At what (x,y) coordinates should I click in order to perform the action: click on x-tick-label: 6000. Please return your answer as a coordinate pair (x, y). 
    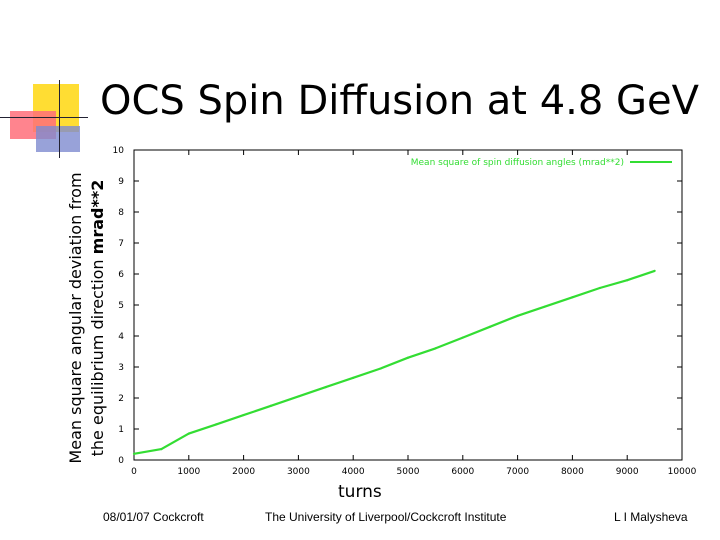
    Looking at the image, I should click on (462, 472).